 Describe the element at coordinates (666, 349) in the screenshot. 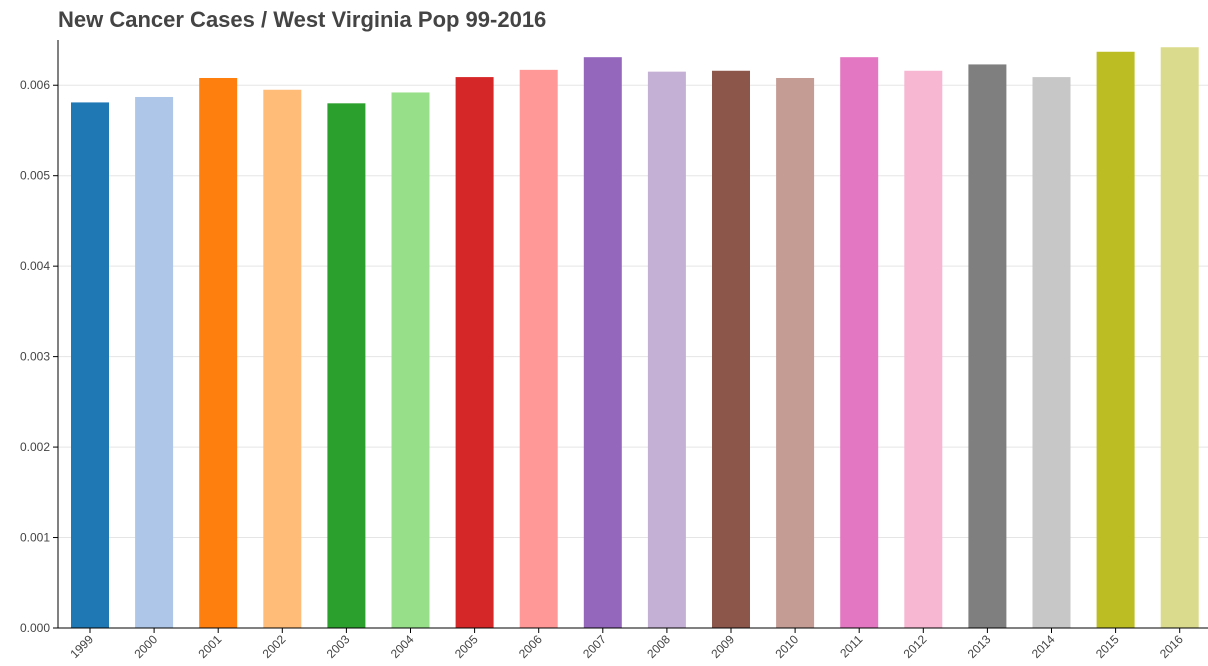

I see `bar-2008` at that location.